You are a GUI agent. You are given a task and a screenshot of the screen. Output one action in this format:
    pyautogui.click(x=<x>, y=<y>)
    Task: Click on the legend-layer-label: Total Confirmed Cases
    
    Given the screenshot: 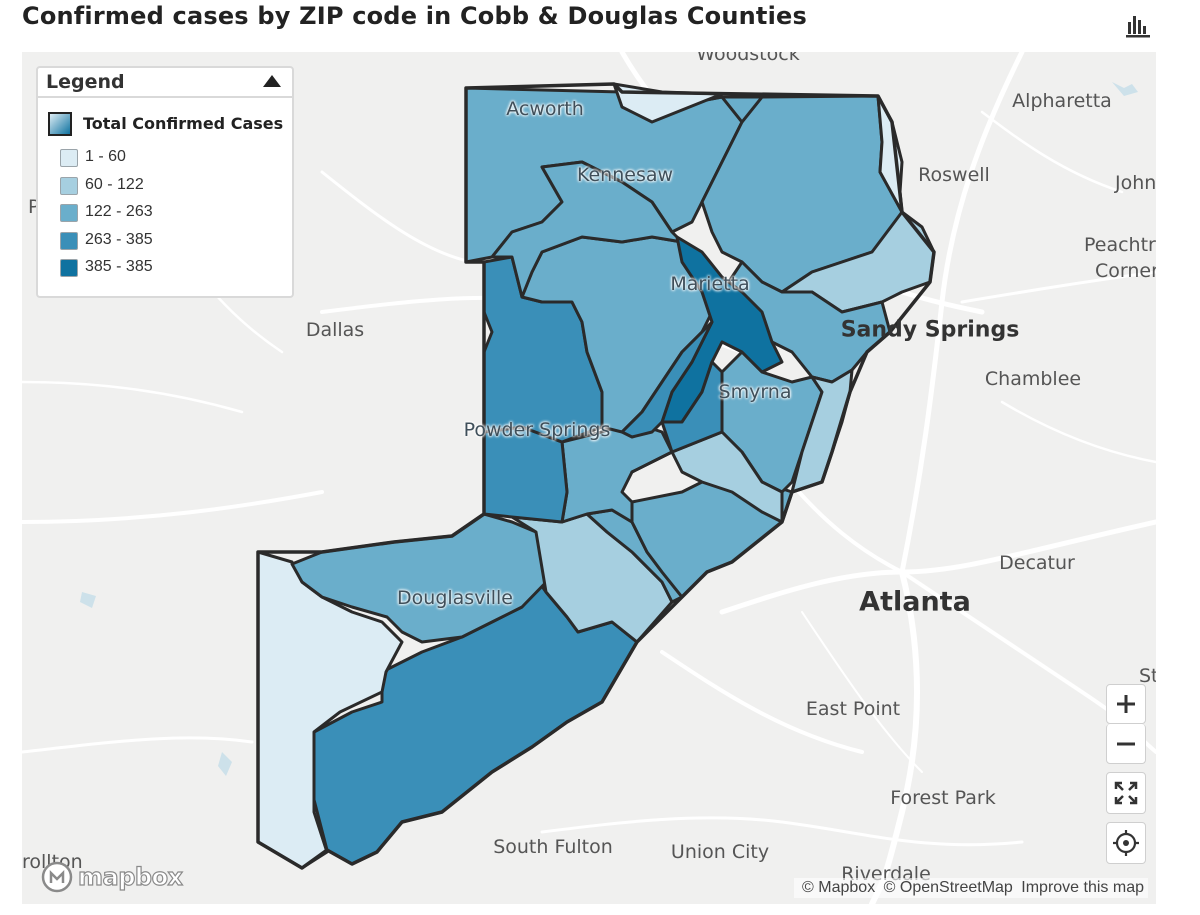 What is the action you would take?
    pyautogui.click(x=183, y=123)
    